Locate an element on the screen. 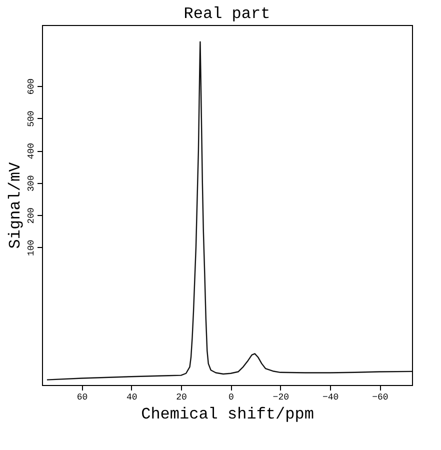  x-tick-label: −20 is located at coordinates (280, 397).